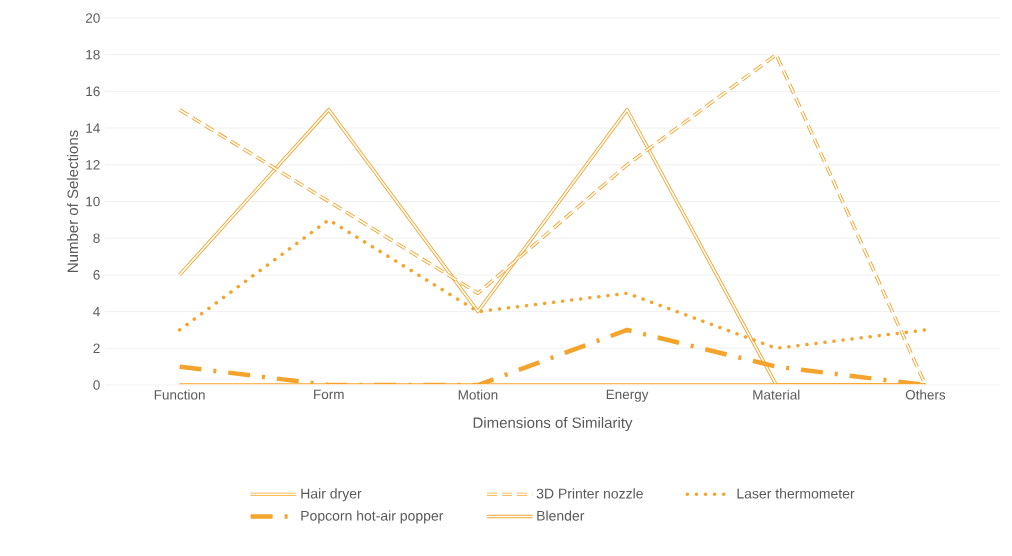  What do you see at coordinates (331, 495) in the screenshot?
I see `legend-label: Hair dryer` at bounding box center [331, 495].